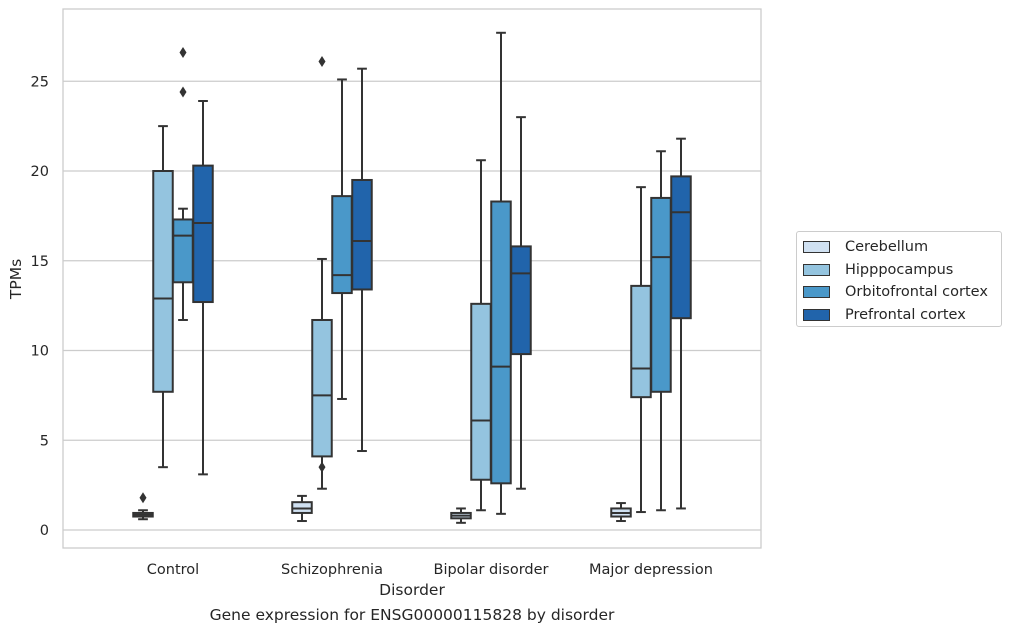 This screenshot has height=634, width=1013. I want to click on y-tick-label: 10, so click(40, 352).